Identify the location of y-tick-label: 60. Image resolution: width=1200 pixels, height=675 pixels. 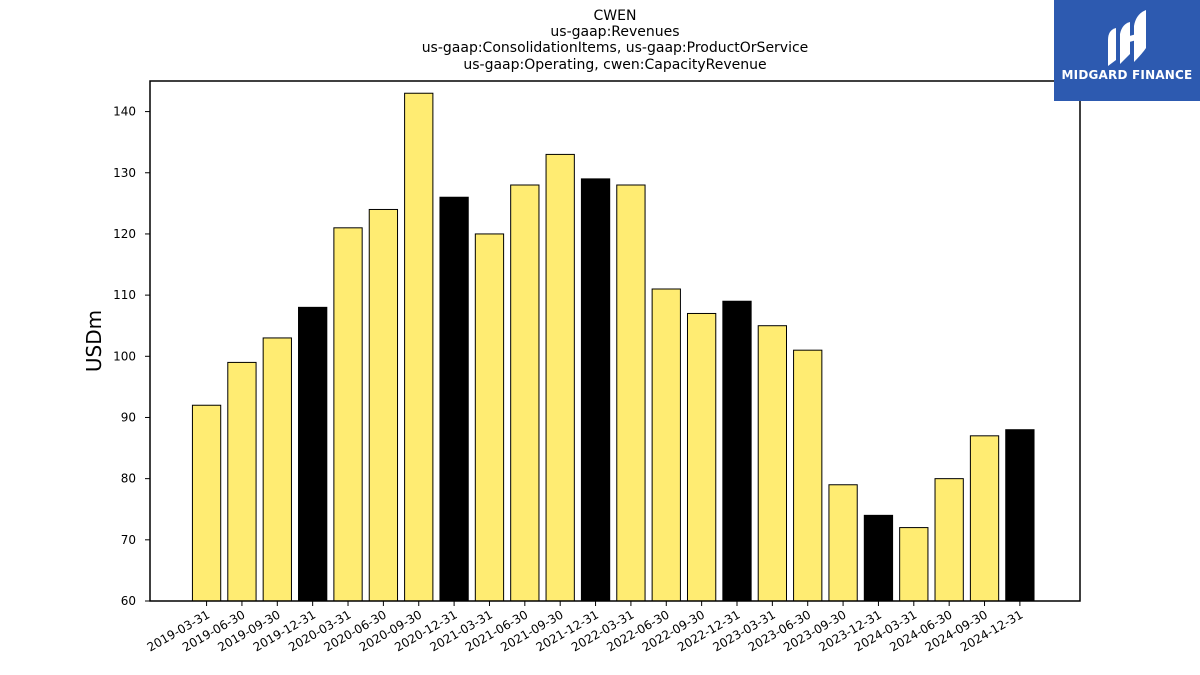
(128, 601).